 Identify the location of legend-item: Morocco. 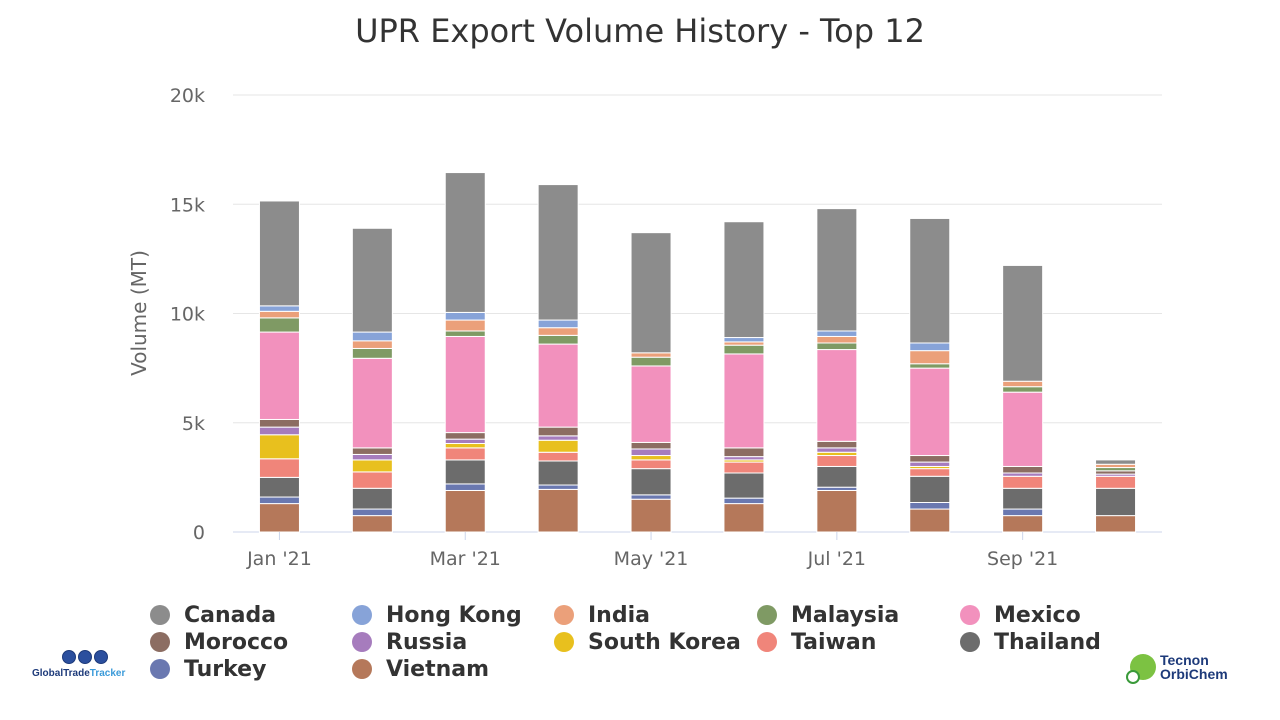
(219, 642).